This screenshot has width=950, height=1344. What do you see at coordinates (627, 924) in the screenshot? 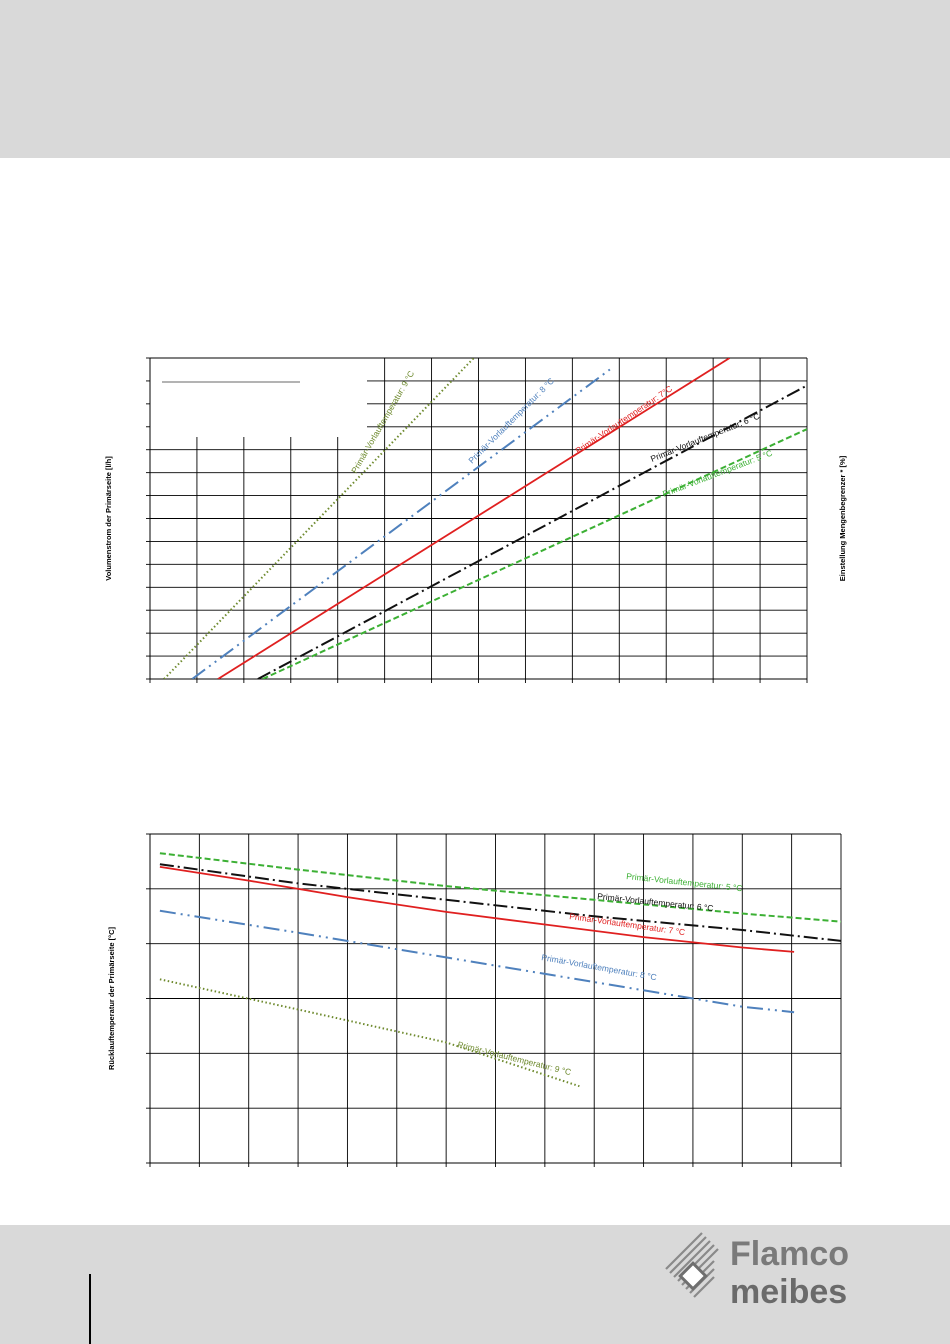
I see `series-label: Primär-Vorlauftemperatur: 7 °C` at bounding box center [627, 924].